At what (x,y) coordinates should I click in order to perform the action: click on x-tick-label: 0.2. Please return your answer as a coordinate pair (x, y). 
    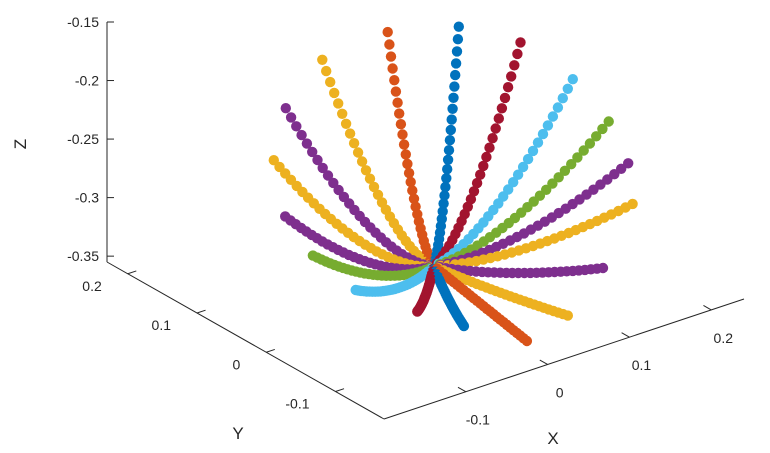
    Looking at the image, I should click on (724, 338).